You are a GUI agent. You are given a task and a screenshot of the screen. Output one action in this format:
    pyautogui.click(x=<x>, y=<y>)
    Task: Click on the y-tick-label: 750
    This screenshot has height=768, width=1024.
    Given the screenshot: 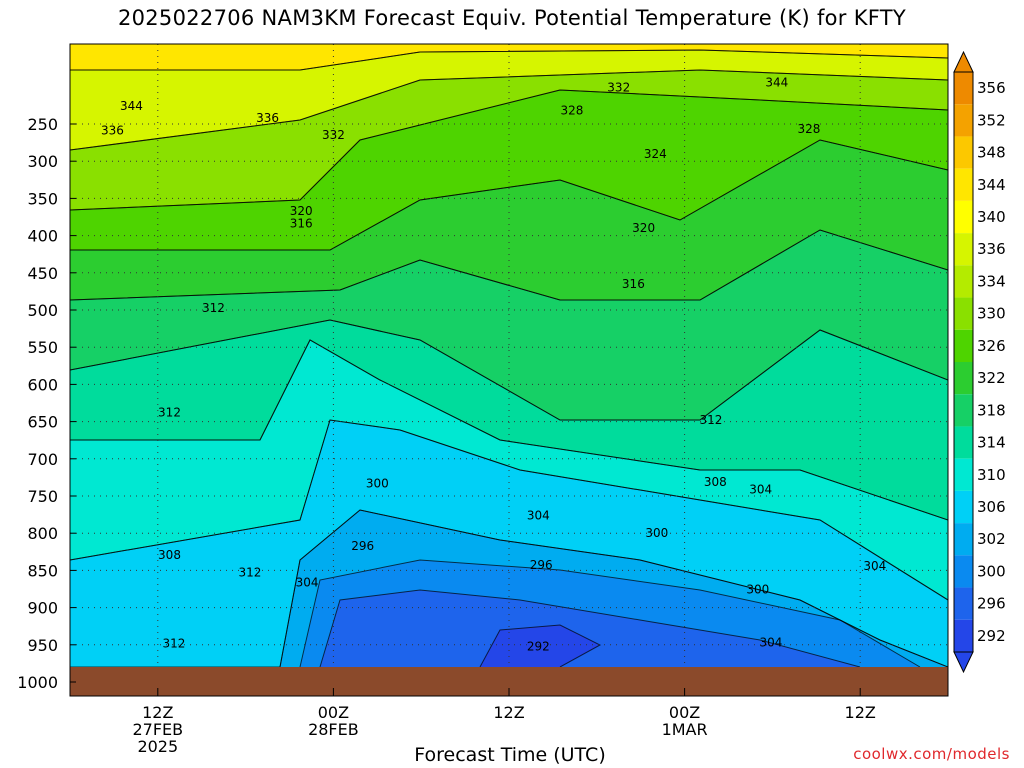 What is the action you would take?
    pyautogui.click(x=42, y=496)
    